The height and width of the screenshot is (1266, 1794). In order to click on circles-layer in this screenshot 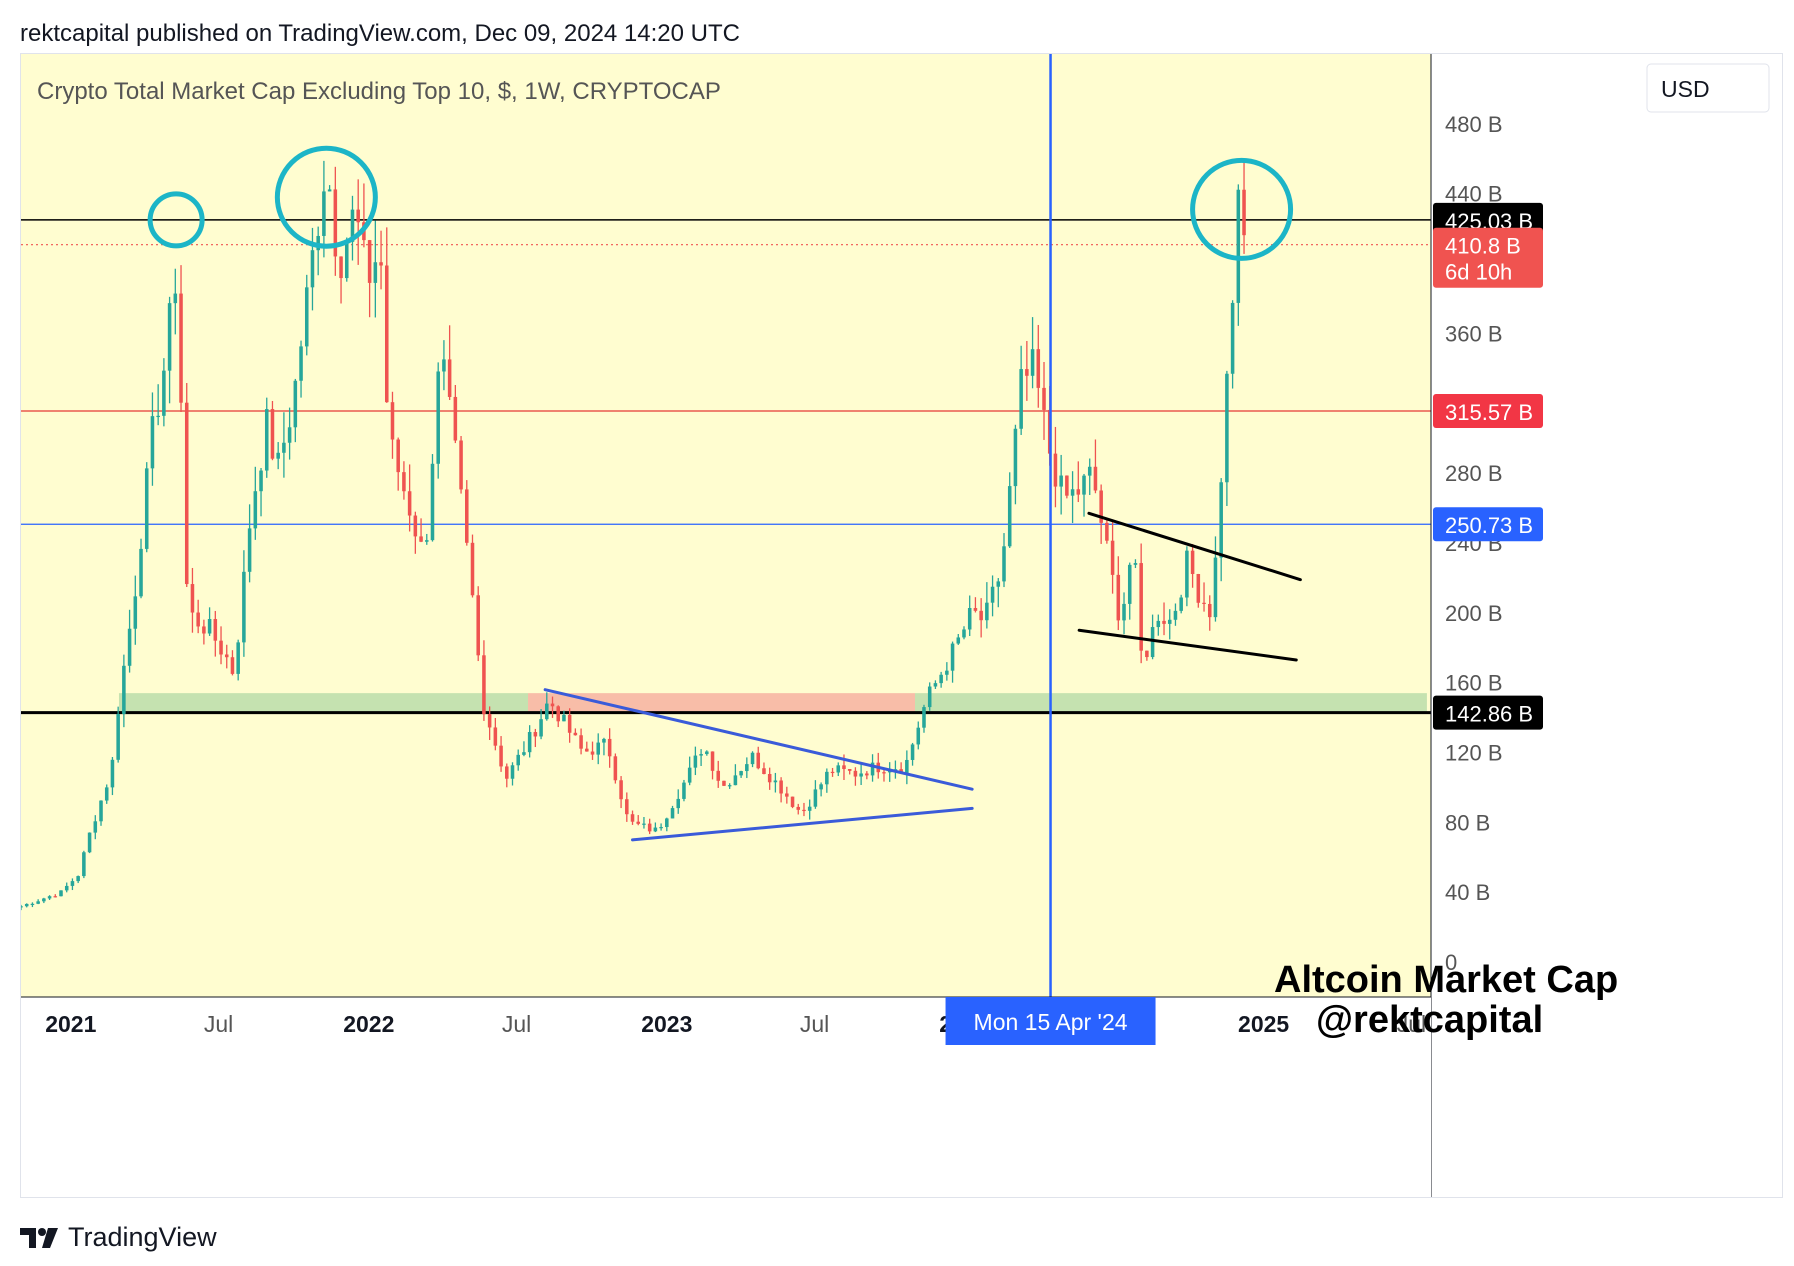, I will do `click(720, 203)`.